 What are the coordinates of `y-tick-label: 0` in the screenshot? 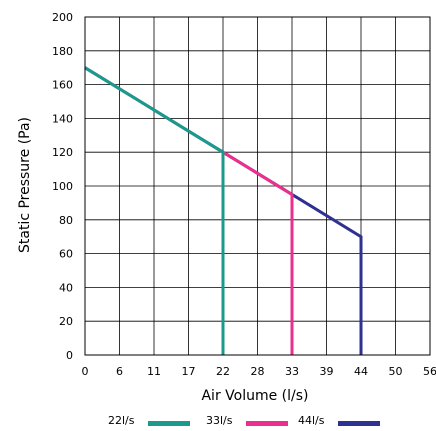 It's located at (69, 355).